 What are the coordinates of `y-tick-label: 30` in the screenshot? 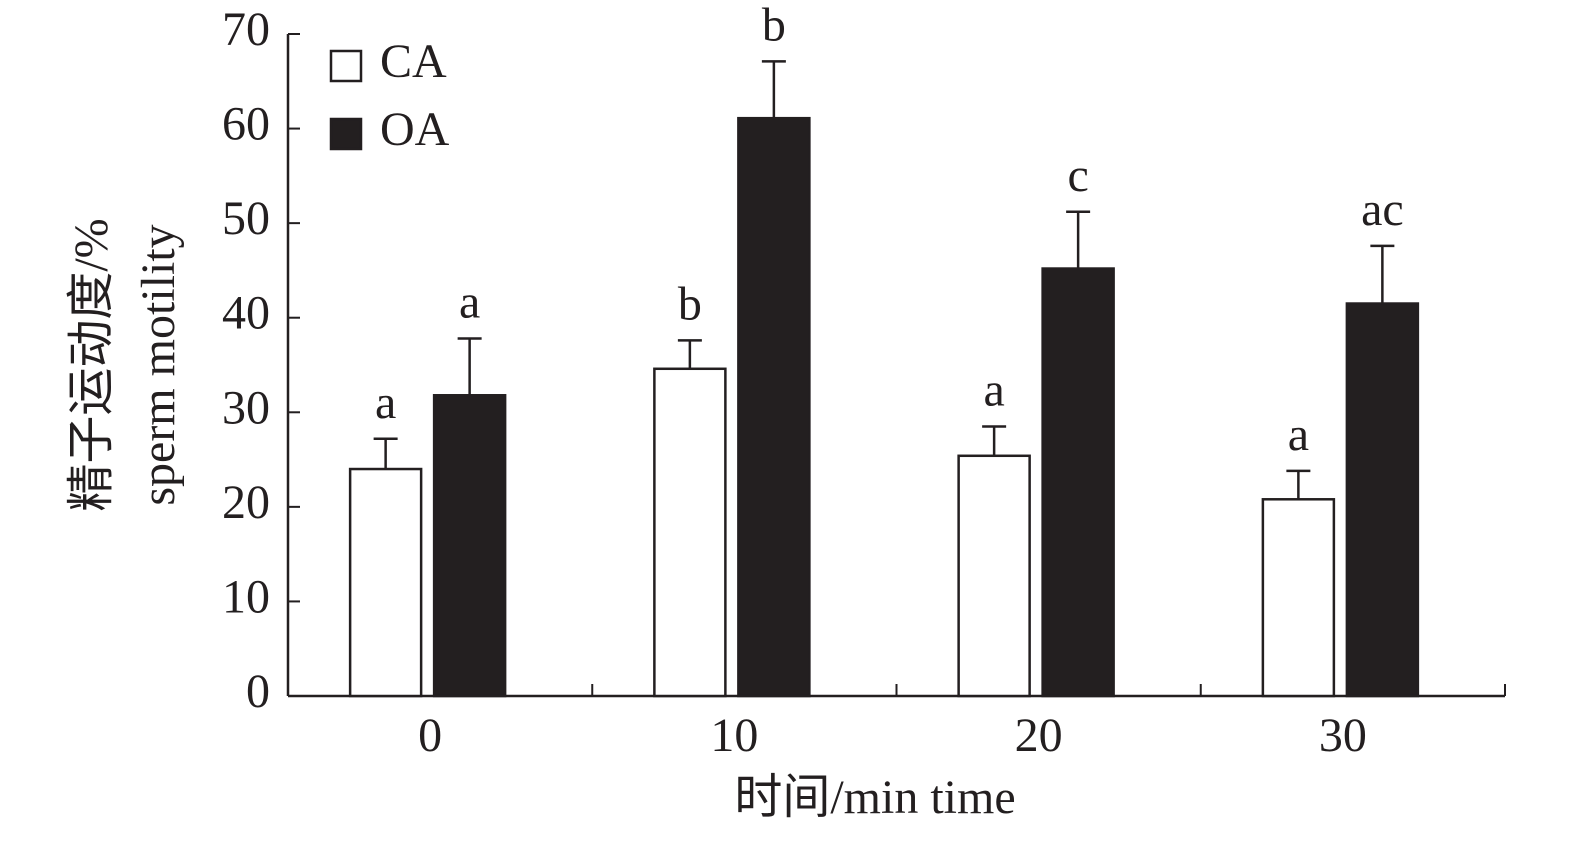 It's located at (246, 407).